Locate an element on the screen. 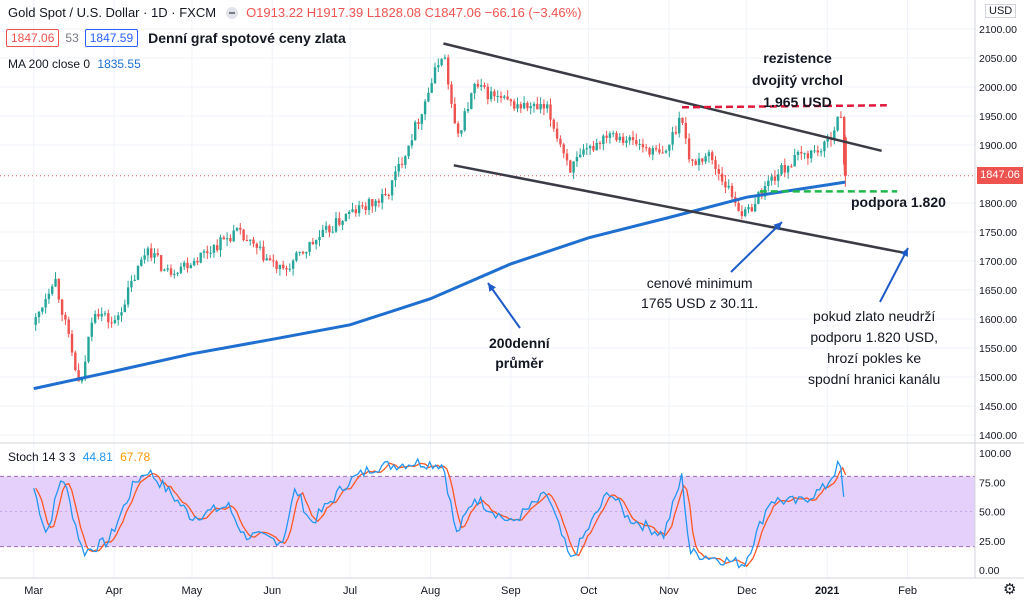  spread-value: 53 is located at coordinates (72, 38).